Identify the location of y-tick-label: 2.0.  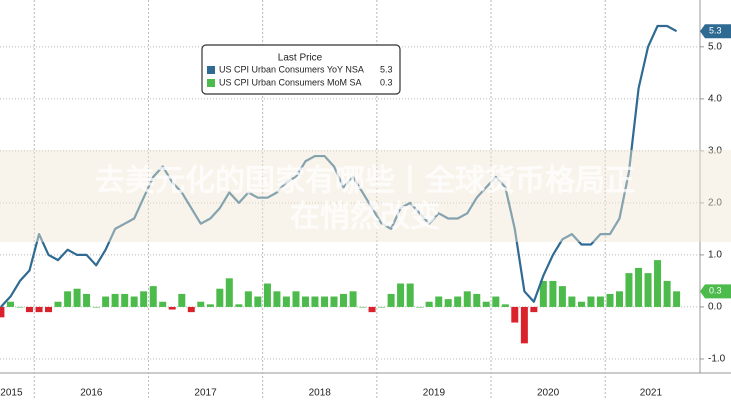
(715, 203).